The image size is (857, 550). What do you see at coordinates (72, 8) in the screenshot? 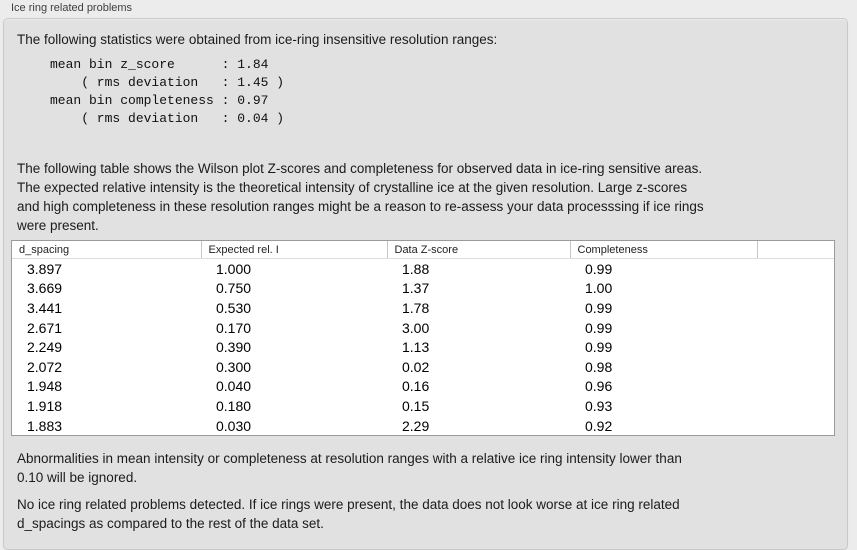
I see `groupbox-title: Ice ring related problems` at bounding box center [72, 8].